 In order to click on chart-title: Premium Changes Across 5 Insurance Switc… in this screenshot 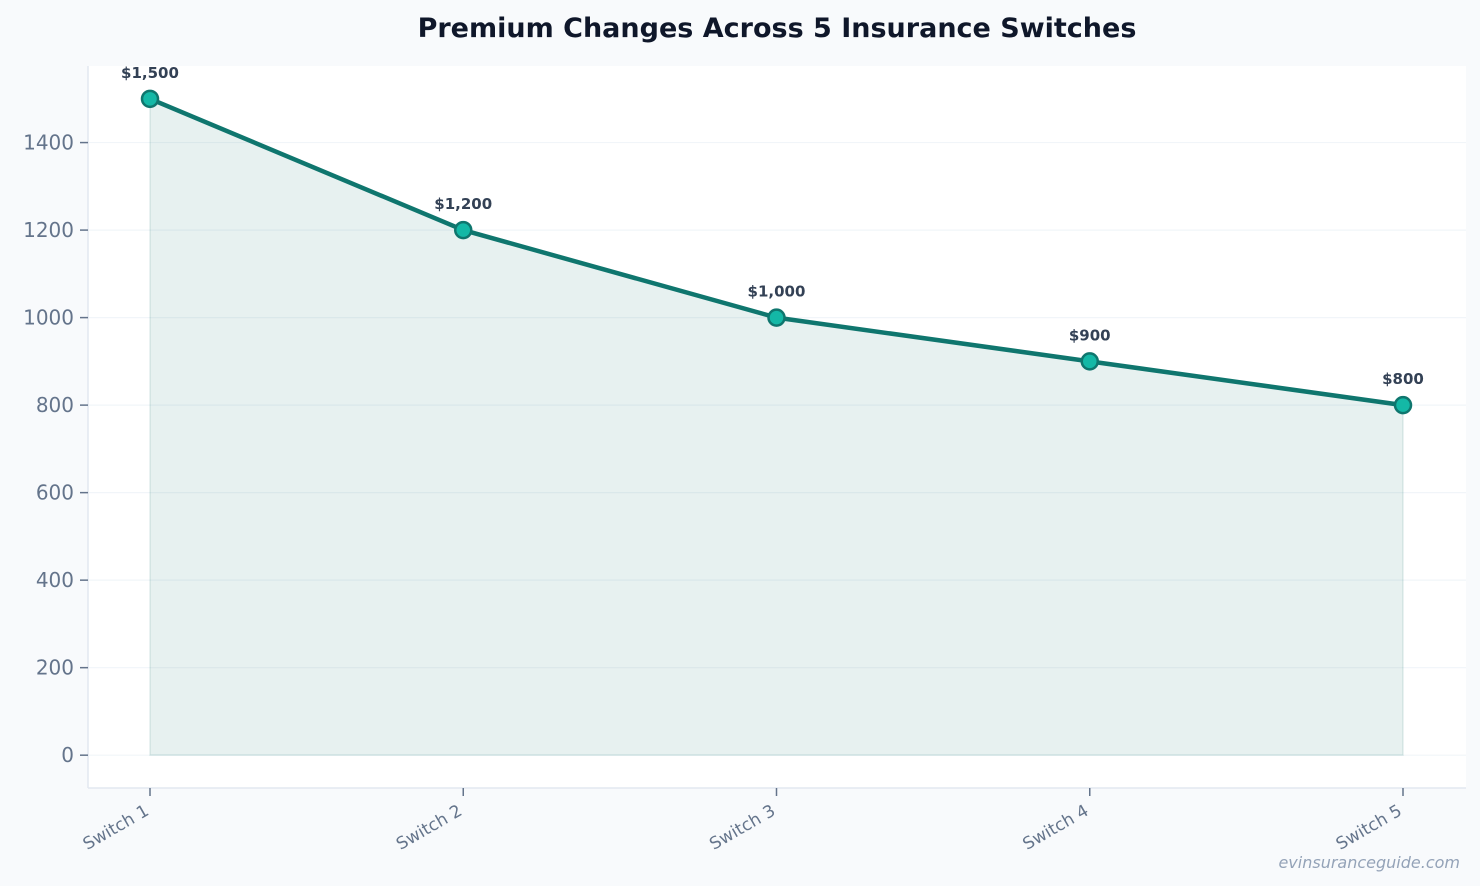, I will do `click(777, 28)`.